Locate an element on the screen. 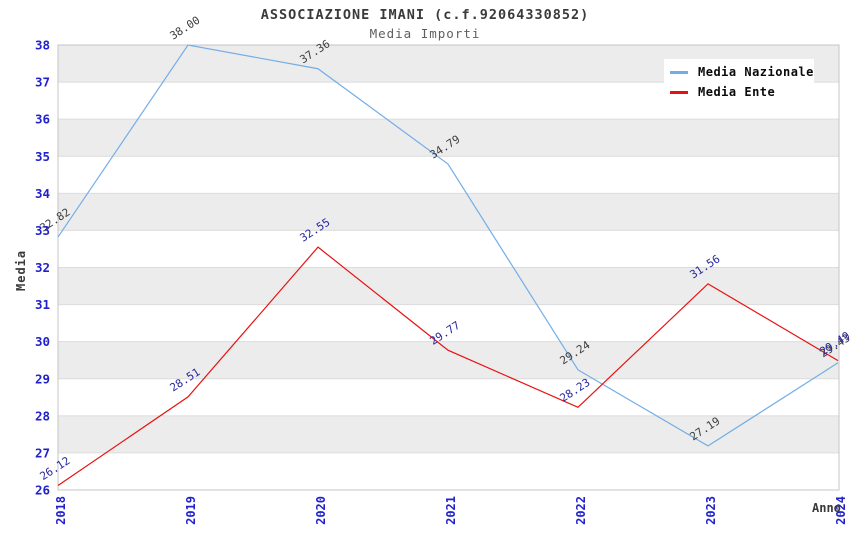  legend-item-media-ente: Media Ente is located at coordinates (739, 92).